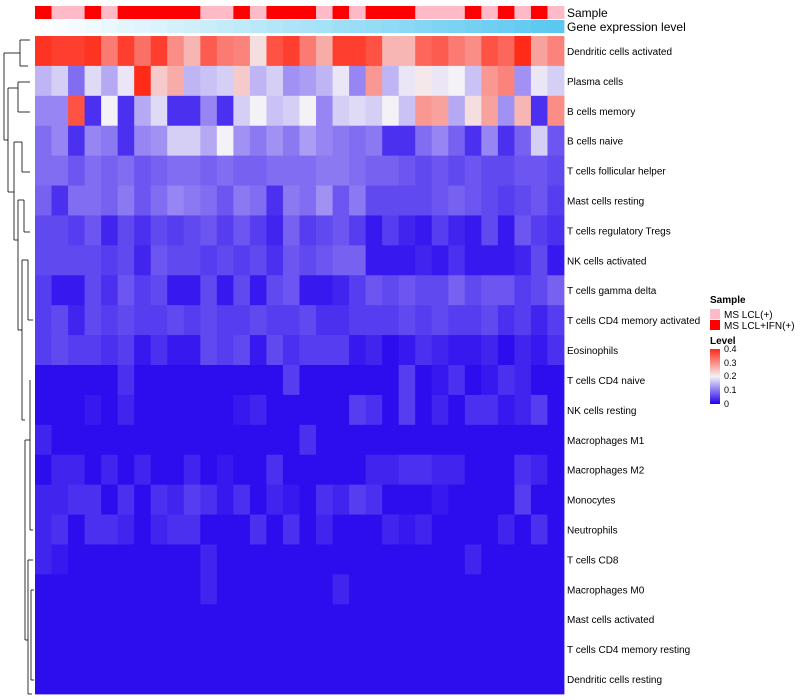 The height and width of the screenshot is (700, 800). I want to click on row-label: Macrophages M0, so click(606, 590).